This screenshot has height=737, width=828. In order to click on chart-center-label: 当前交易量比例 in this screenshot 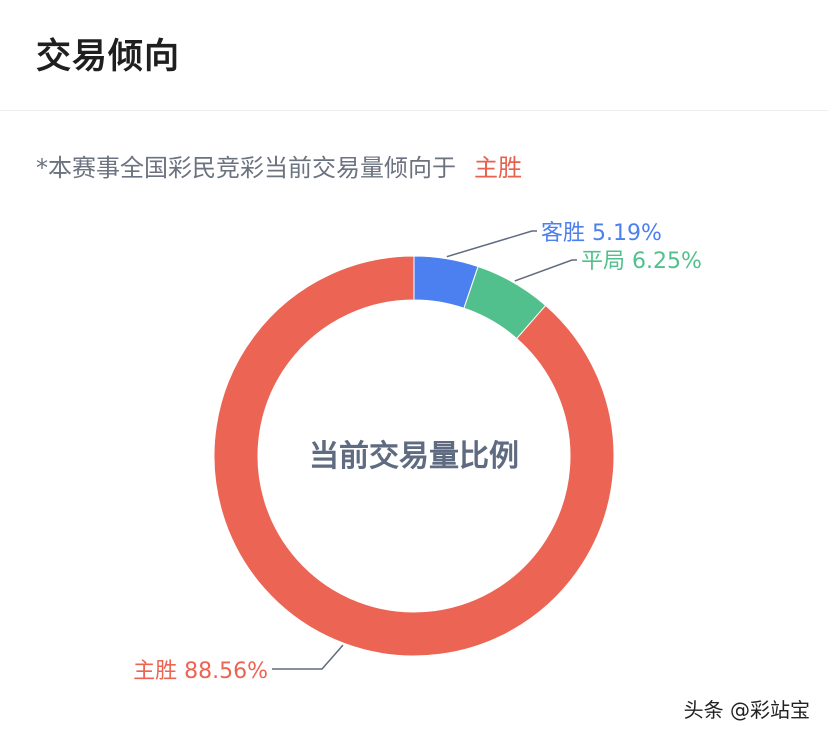, I will do `click(414, 456)`.